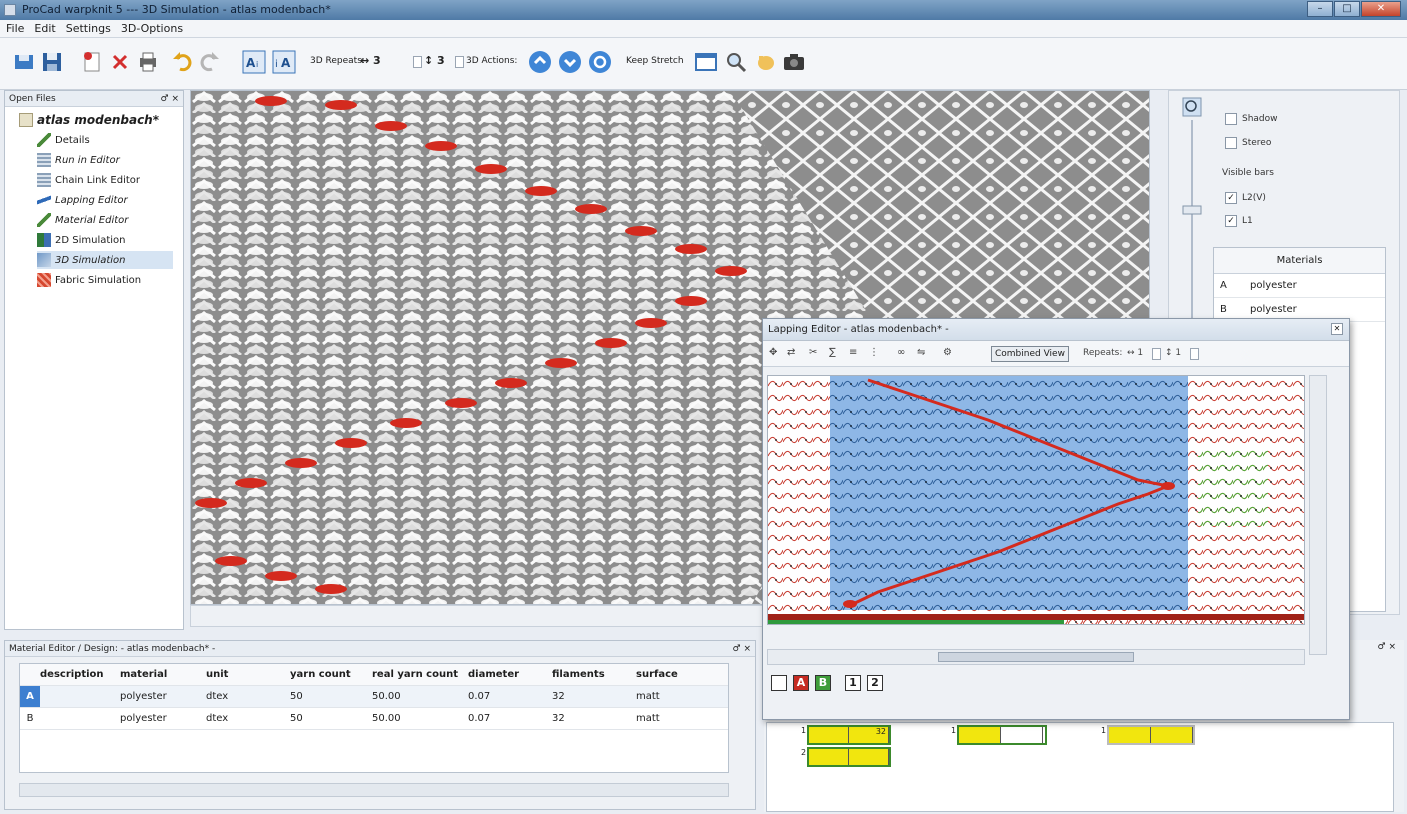 The height and width of the screenshot is (814, 1407). What do you see at coordinates (813, 352) in the screenshot?
I see `cut-icon: ✂` at bounding box center [813, 352].